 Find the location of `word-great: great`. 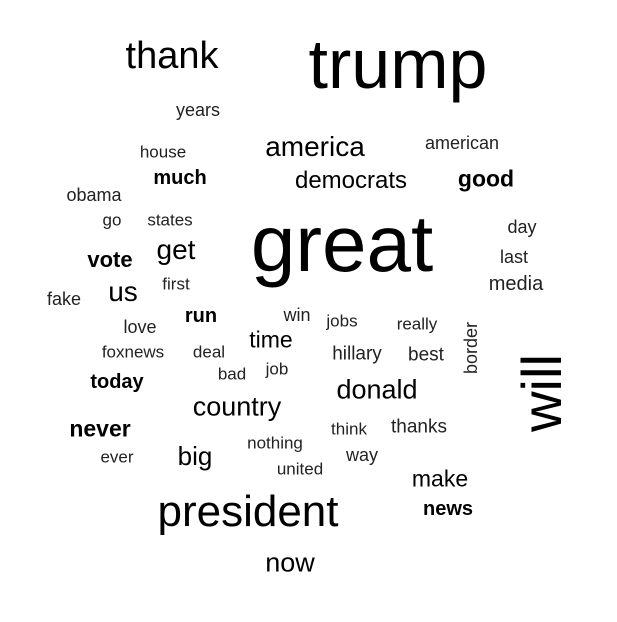

word-great: great is located at coordinates (342, 243).